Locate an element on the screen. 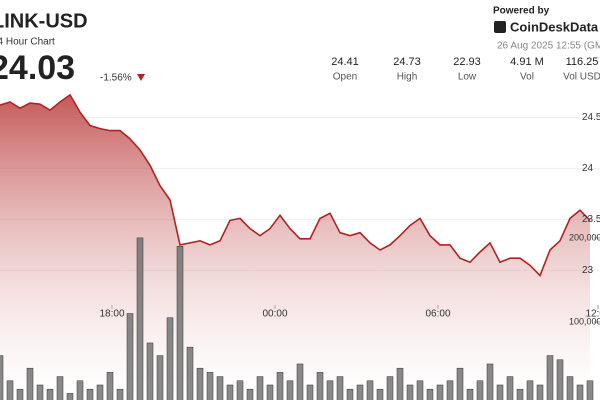 This screenshot has width=600, height=405. volume-tick-label: 200,000 is located at coordinates (584, 237).